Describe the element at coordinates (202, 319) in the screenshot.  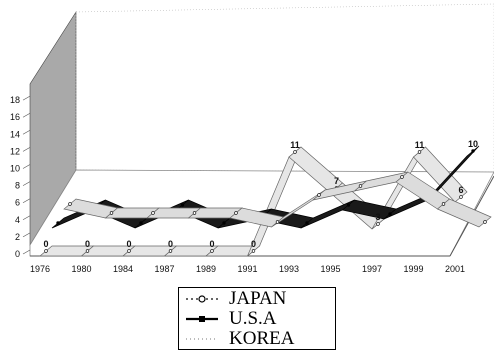
I see `legend-key-usa` at that location.